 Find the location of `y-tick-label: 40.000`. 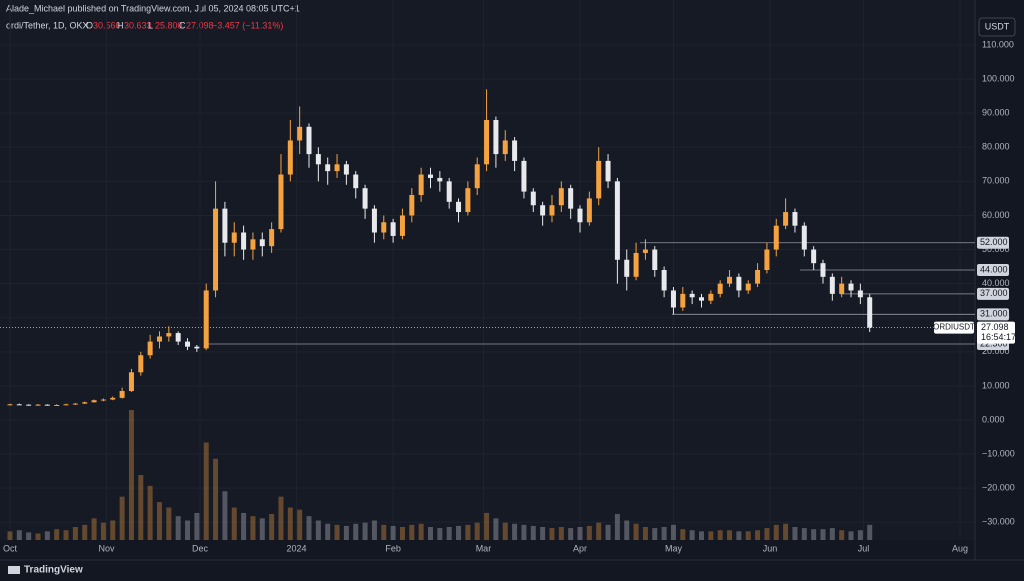

y-tick-label: 40.000 is located at coordinates (996, 283).